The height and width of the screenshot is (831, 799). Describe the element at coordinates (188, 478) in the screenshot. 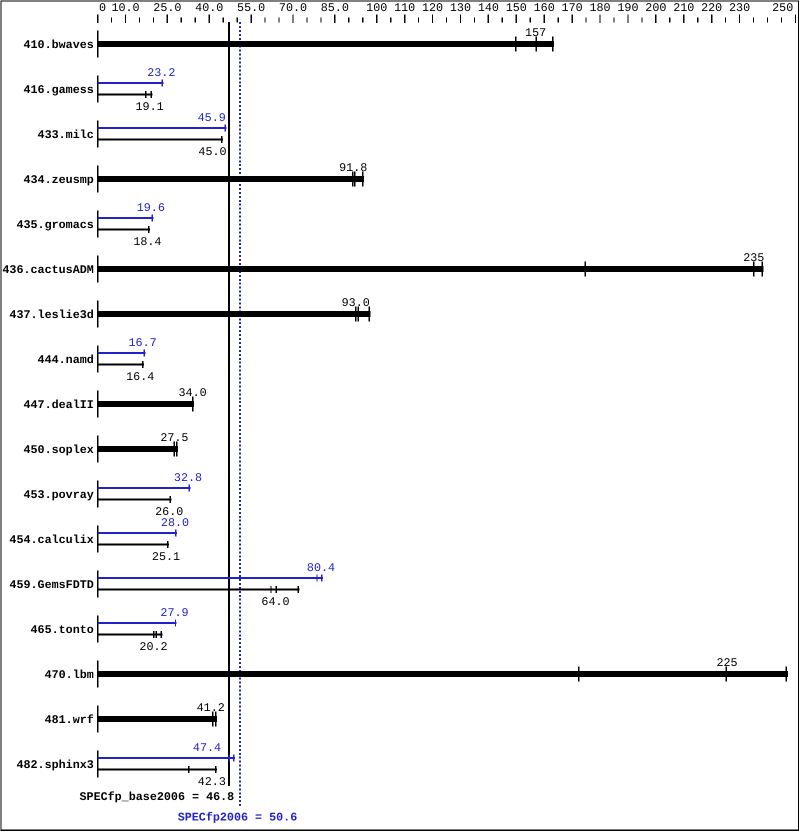

I see `svg-text: 32.8` at that location.